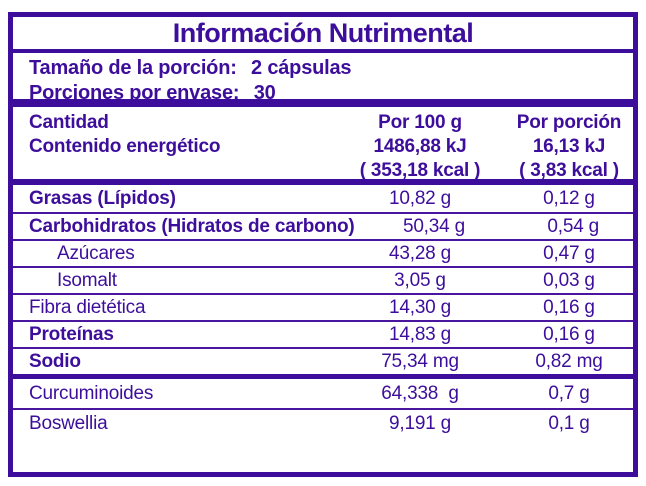 Image resolution: width=646 pixels, height=486 pixels. I want to click on portion-value: 0,03 g, so click(569, 280).